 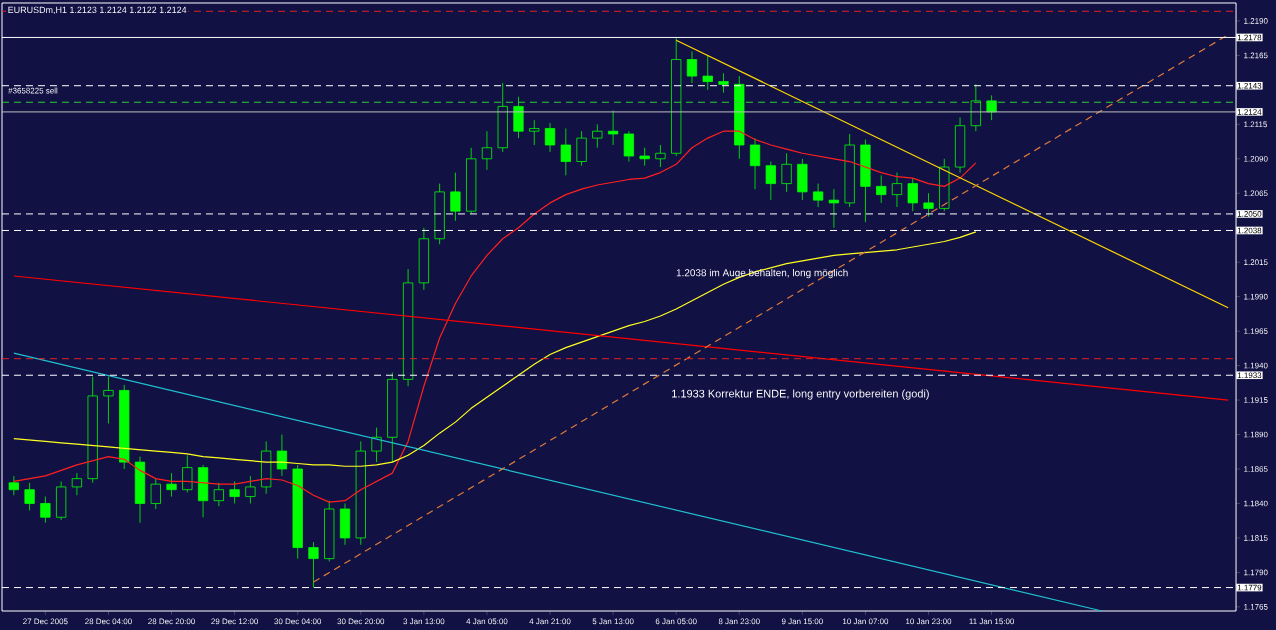 What do you see at coordinates (800, 394) in the screenshot?
I see `annotation: 1.1933 Korrektur ENDE, long entry vorbereiten (godi)` at bounding box center [800, 394].